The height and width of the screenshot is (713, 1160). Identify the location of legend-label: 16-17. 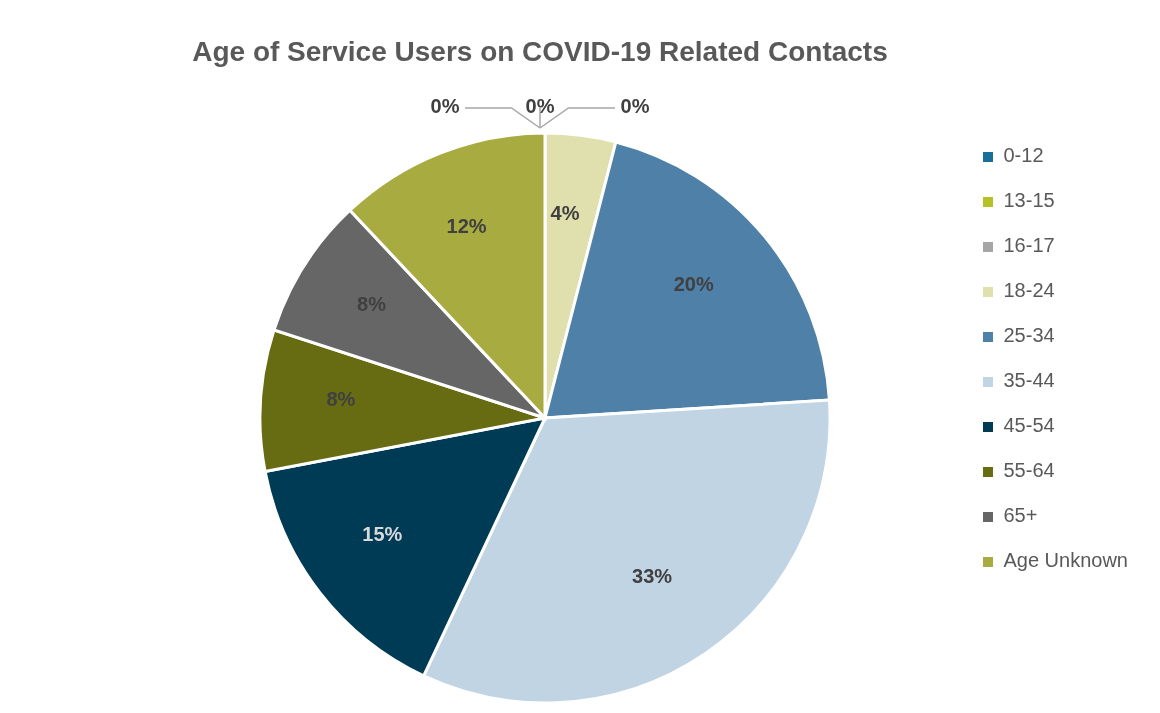
(1029, 245).